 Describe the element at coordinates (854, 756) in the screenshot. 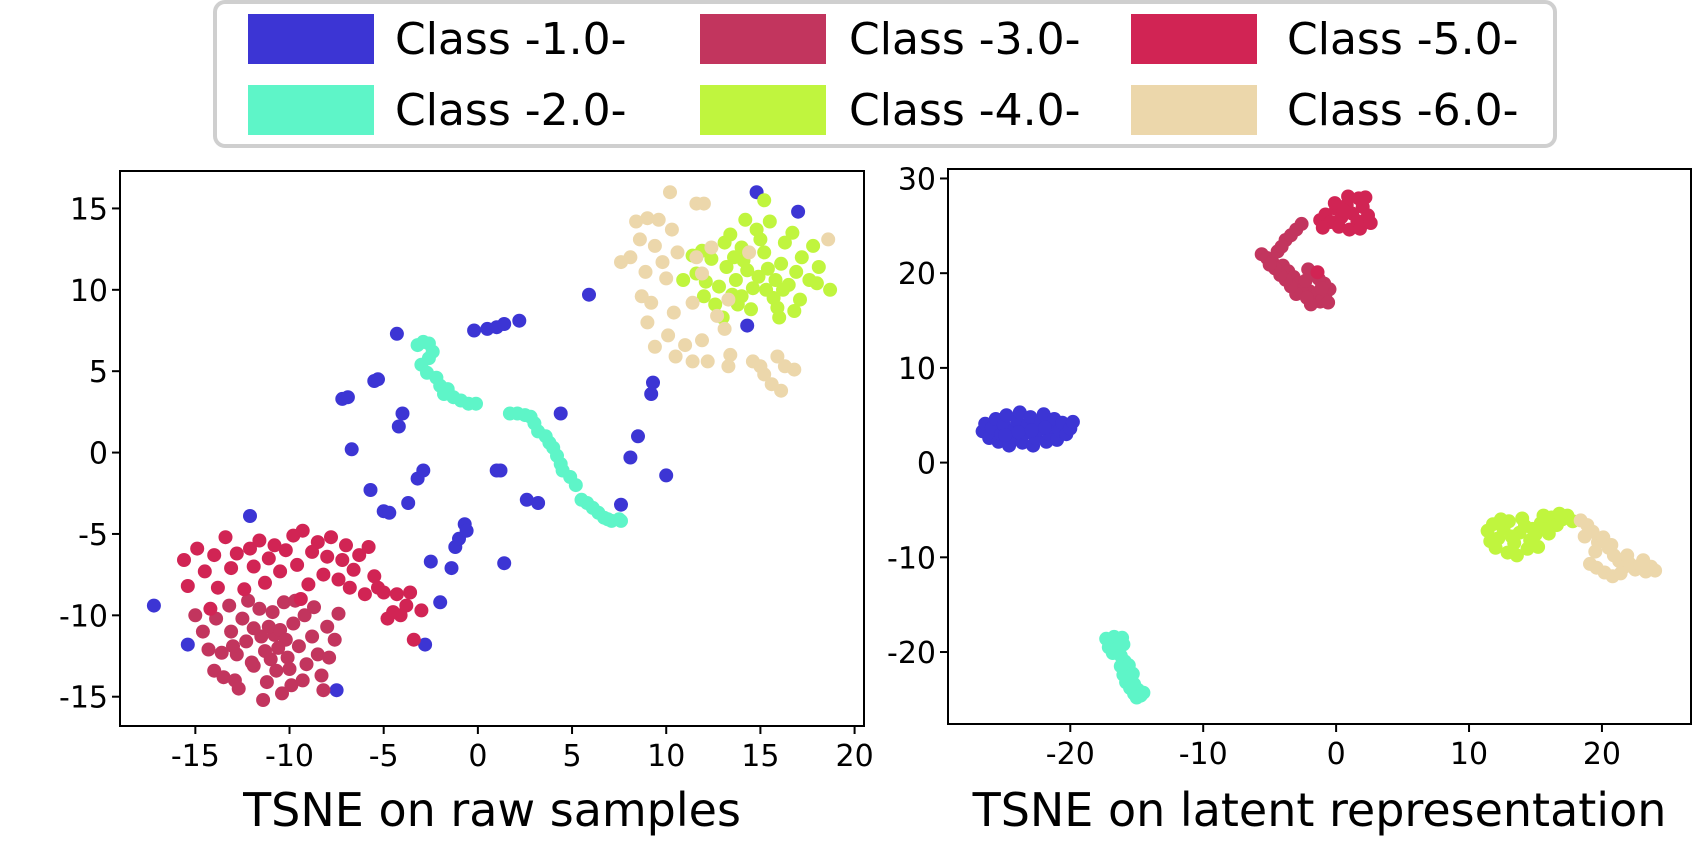

I see `x-tick-label: 20` at that location.